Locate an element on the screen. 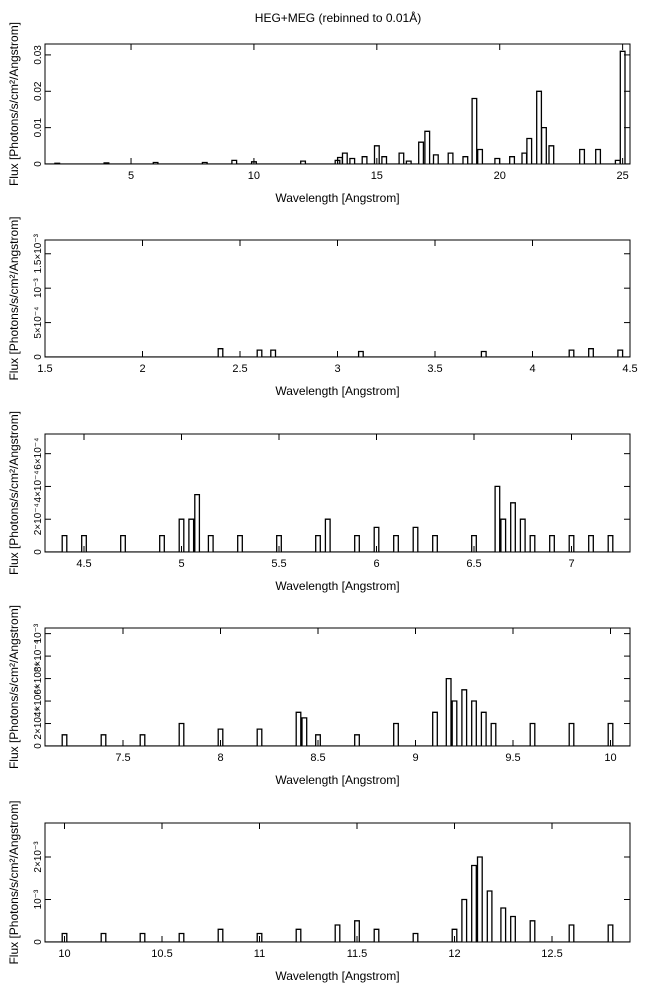  figure-title: HEG+MEG (rebinned to 0.01Å) is located at coordinates (338, 17).